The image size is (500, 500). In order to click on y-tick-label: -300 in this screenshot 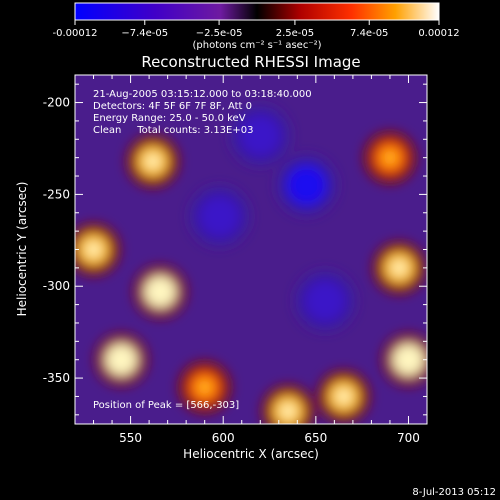, I will do `click(56, 286)`.